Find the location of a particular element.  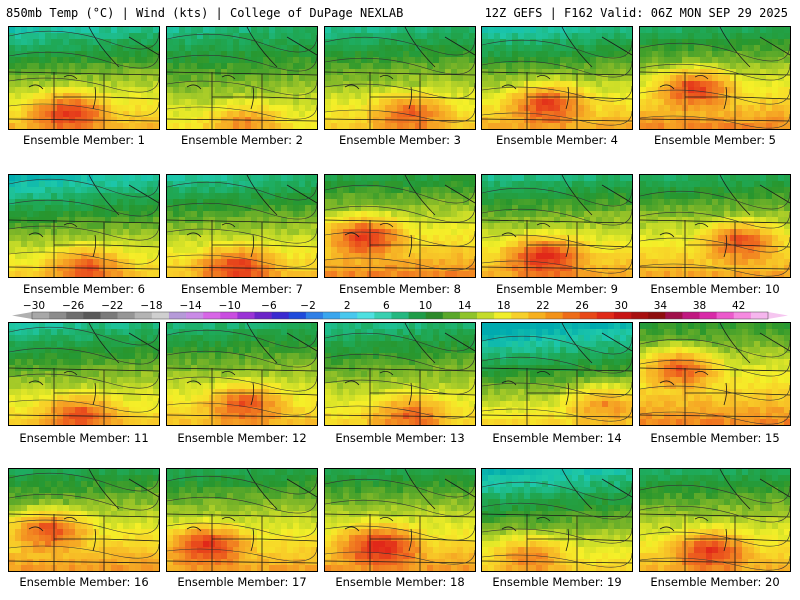

ensemble-member-label: Ensemble Member: 13 is located at coordinates (400, 438).